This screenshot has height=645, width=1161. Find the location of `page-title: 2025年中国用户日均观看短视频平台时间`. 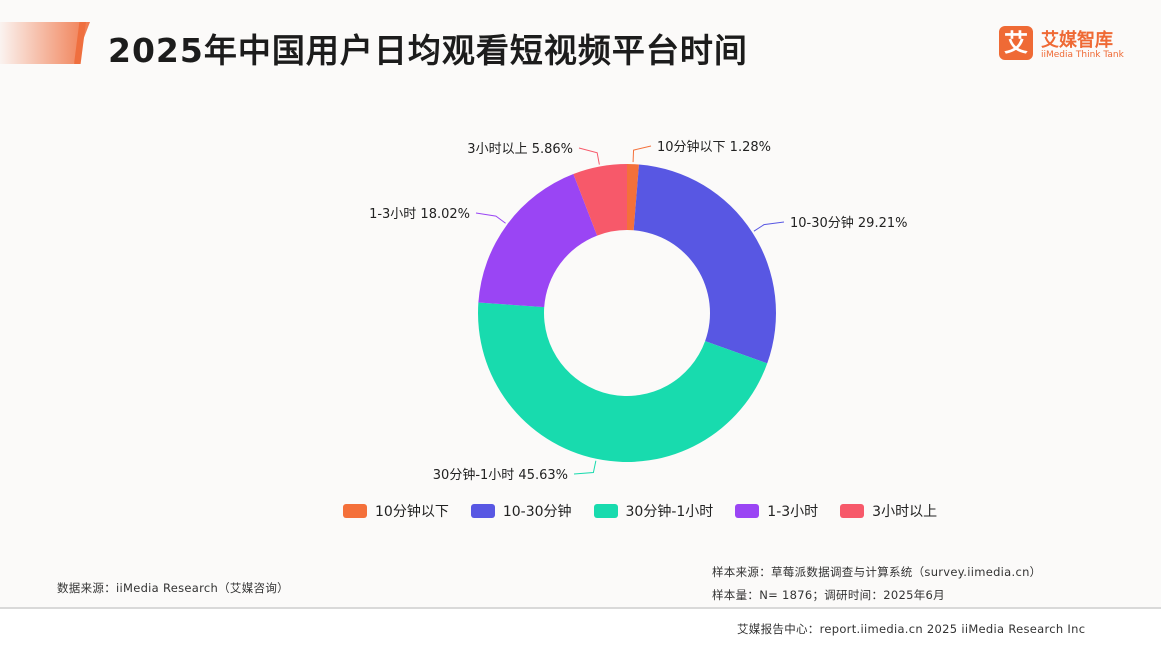

page-title: 2025年中国用户日均观看短视频平台时间 is located at coordinates (428, 50).